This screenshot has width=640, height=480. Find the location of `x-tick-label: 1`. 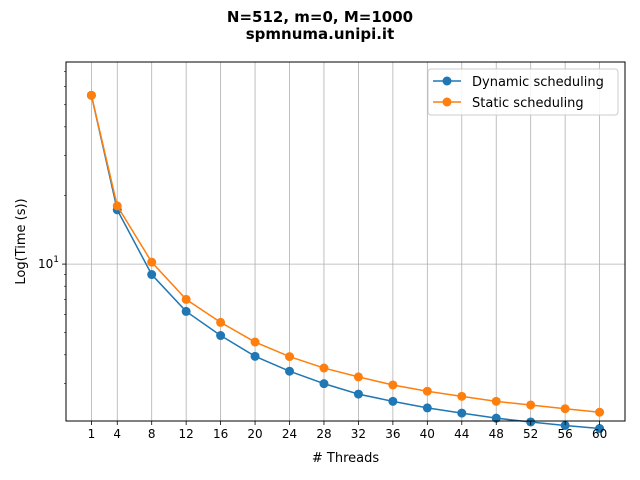

x-tick-label: 1 is located at coordinates (92, 434).